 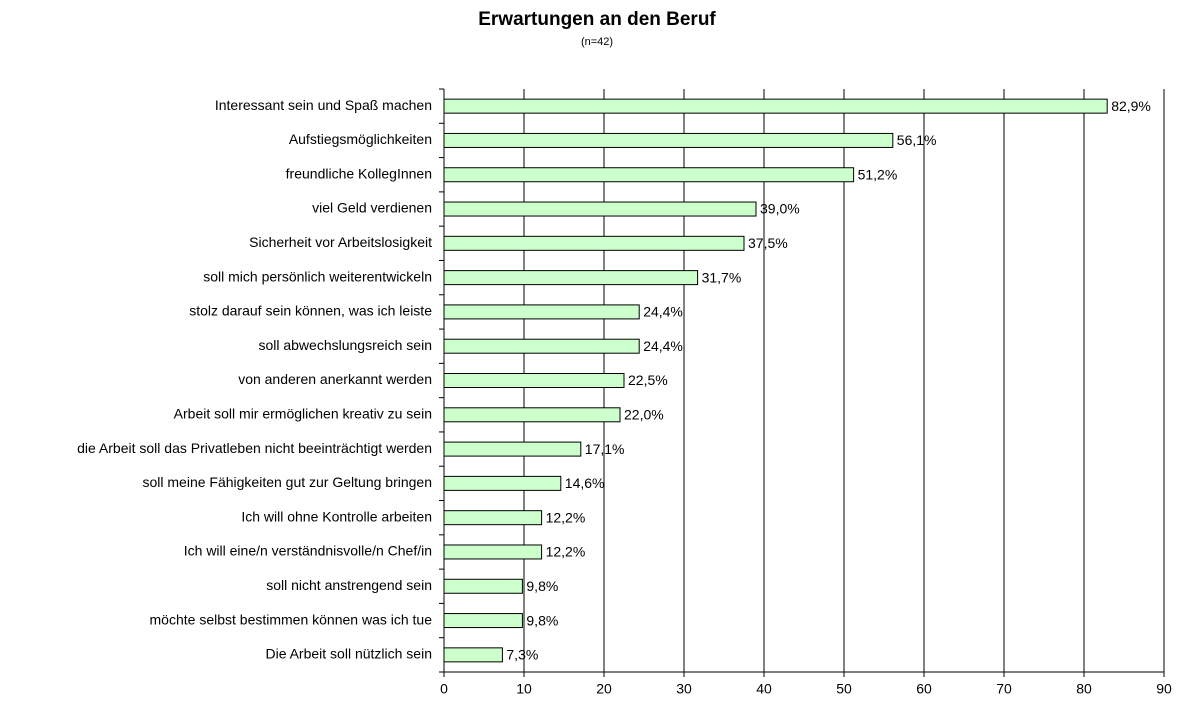 What do you see at coordinates (764, 689) in the screenshot?
I see `x-tick-label: 40` at bounding box center [764, 689].